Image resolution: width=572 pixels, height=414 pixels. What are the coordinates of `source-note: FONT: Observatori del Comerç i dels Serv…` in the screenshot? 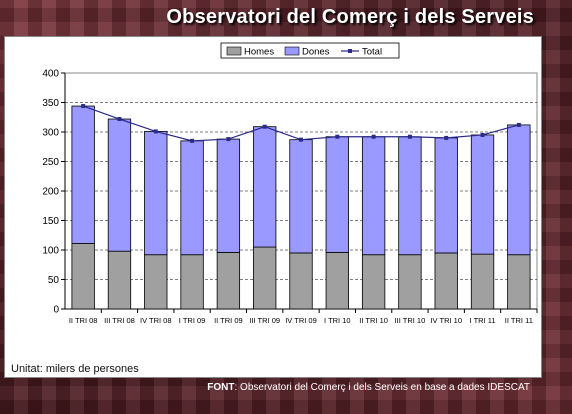 It's located at (368, 387).